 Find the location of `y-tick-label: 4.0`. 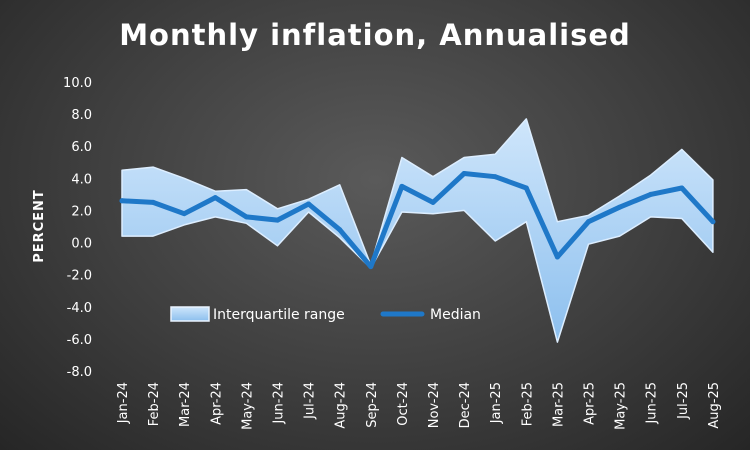

y-tick-label: 4.0 is located at coordinates (81, 179).